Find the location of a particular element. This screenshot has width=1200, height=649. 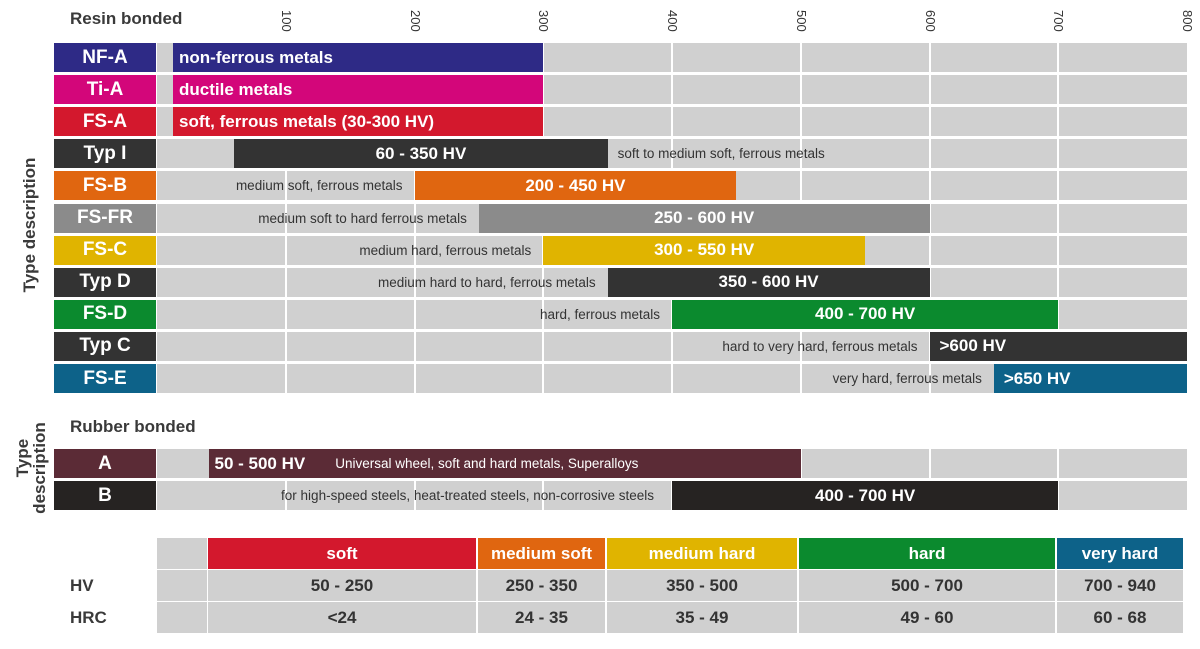

resin-range-bar: 300 - 550 HV is located at coordinates (704, 250).